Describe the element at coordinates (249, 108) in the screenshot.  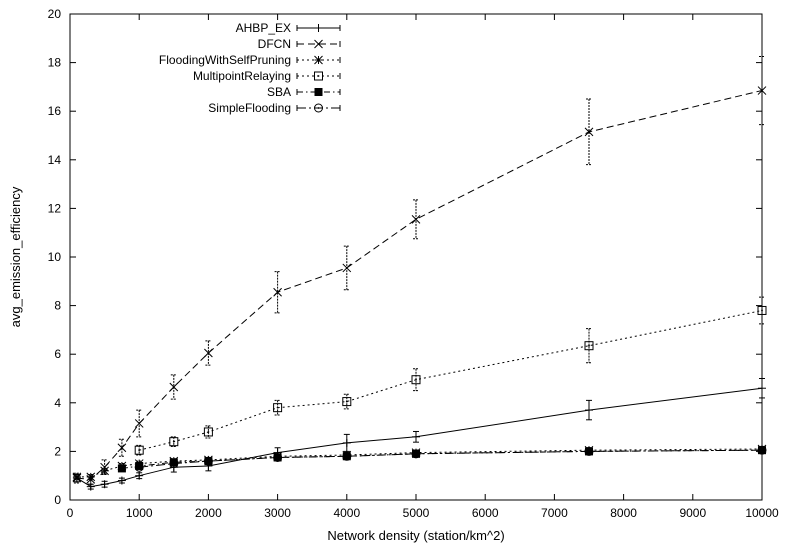
I see `legend-label: SimpleFlooding` at that location.